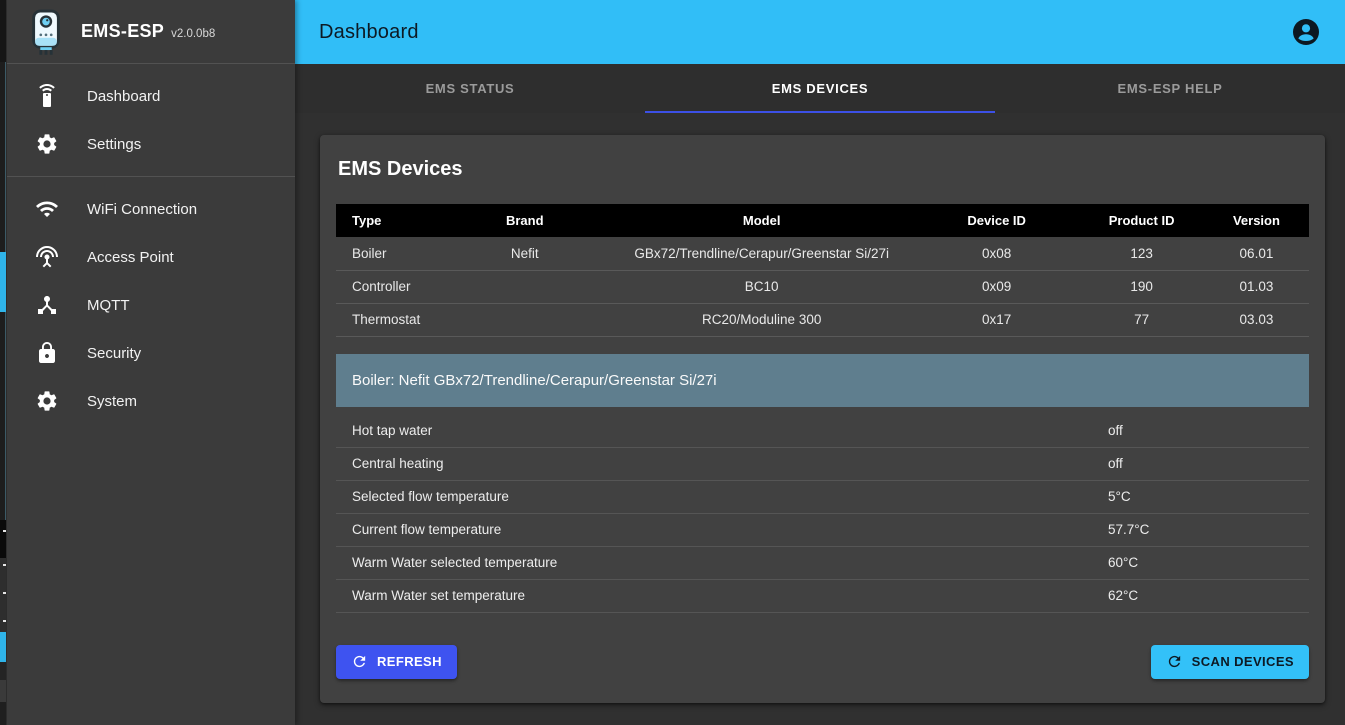 The width and height of the screenshot is (1345, 725). What do you see at coordinates (430, 496) in the screenshot?
I see `detail-label: Selected flow temperature` at bounding box center [430, 496].